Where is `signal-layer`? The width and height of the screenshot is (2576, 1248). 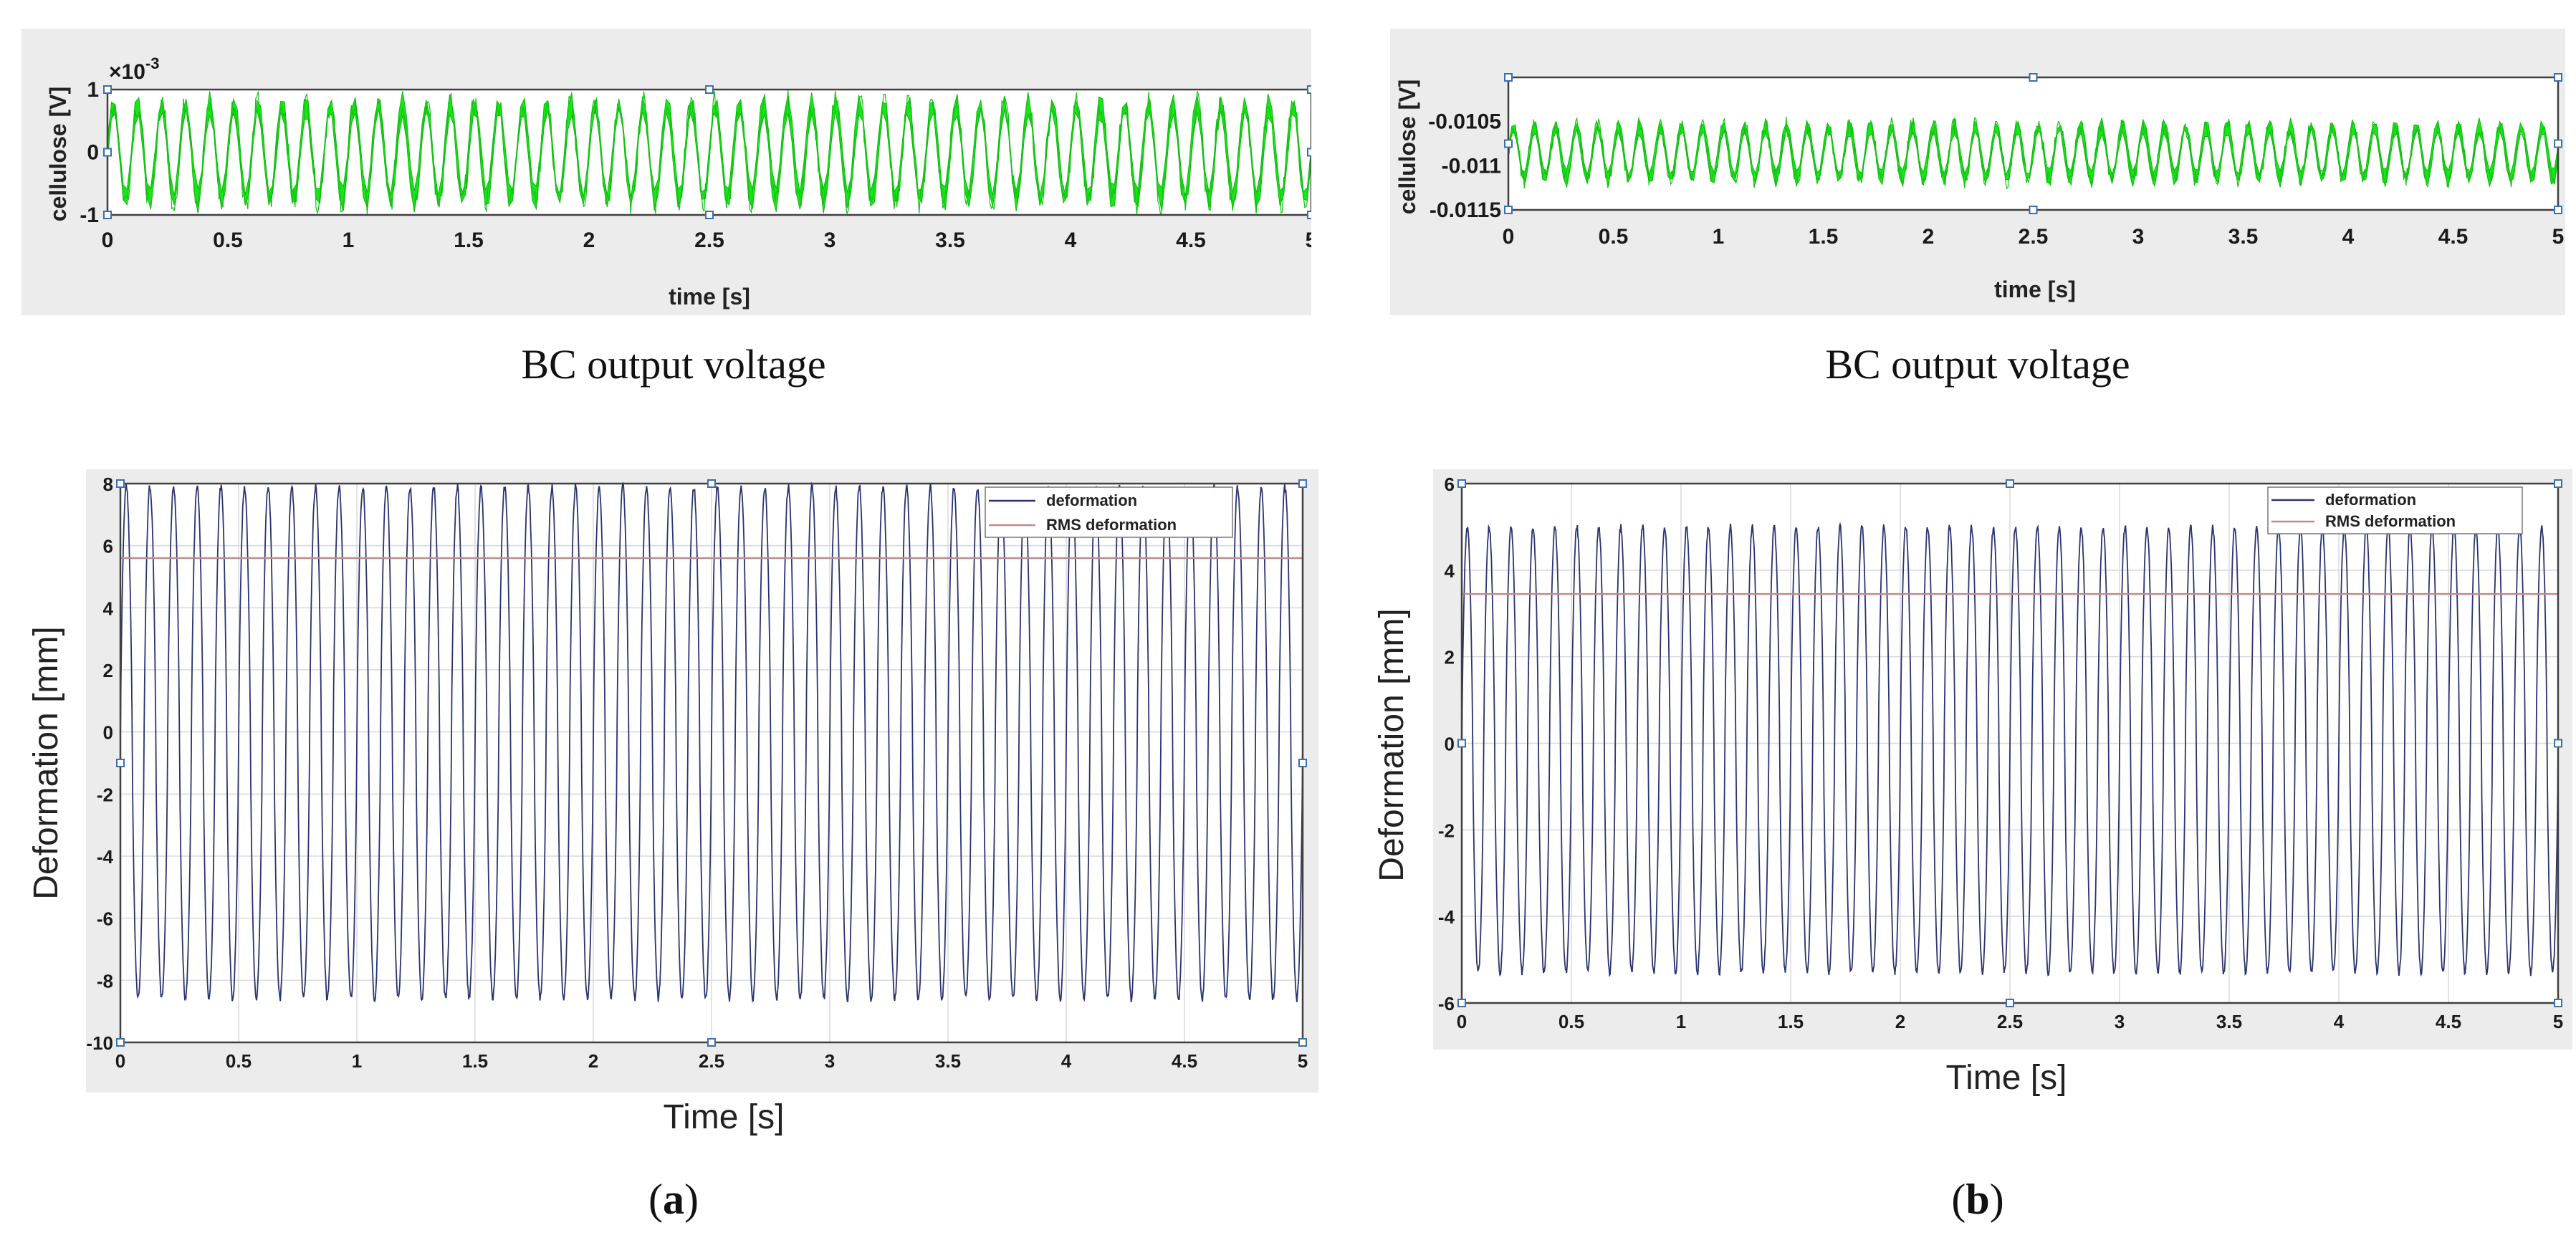
signal-layer is located at coordinates (709, 152).